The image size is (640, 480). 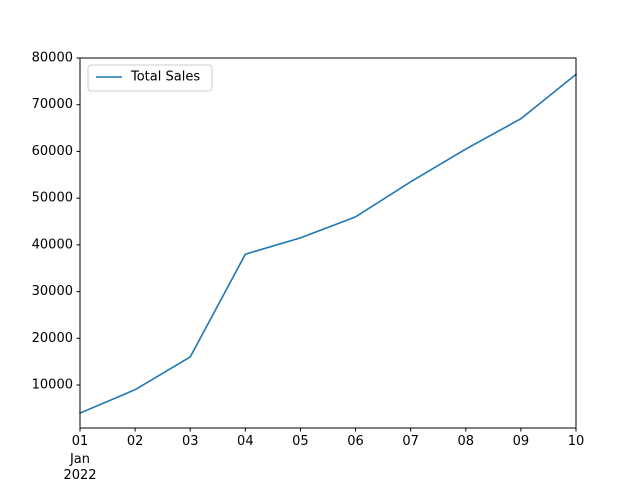 What do you see at coordinates (245, 441) in the screenshot?
I see `x-tick-label: 04` at bounding box center [245, 441].